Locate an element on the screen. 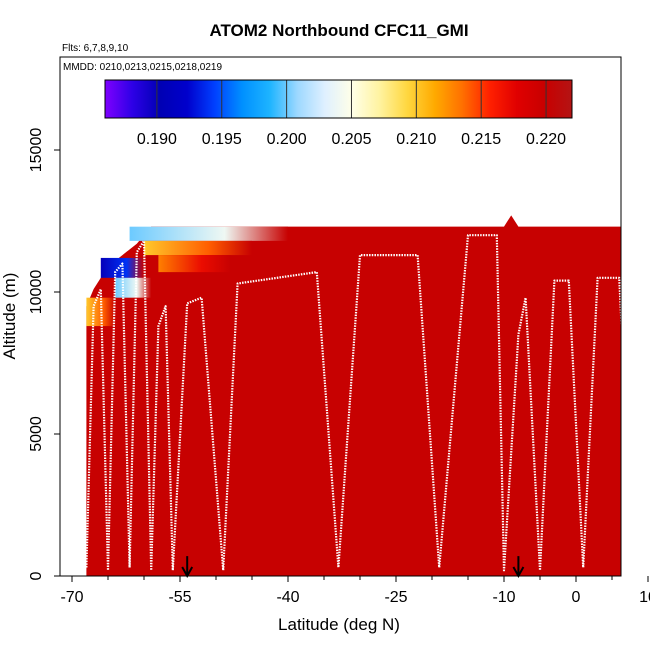  y-tick-label: 10000 is located at coordinates (36, 292).